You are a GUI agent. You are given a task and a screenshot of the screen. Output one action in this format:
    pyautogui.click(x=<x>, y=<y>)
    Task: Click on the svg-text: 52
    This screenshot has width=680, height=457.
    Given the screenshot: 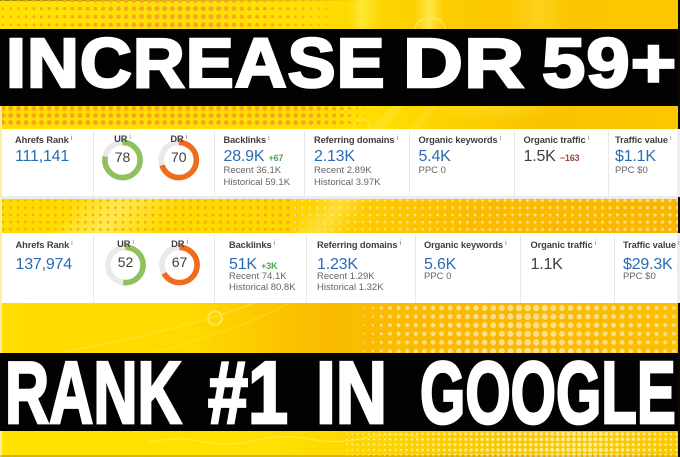 What is the action you would take?
    pyautogui.click(x=126, y=262)
    